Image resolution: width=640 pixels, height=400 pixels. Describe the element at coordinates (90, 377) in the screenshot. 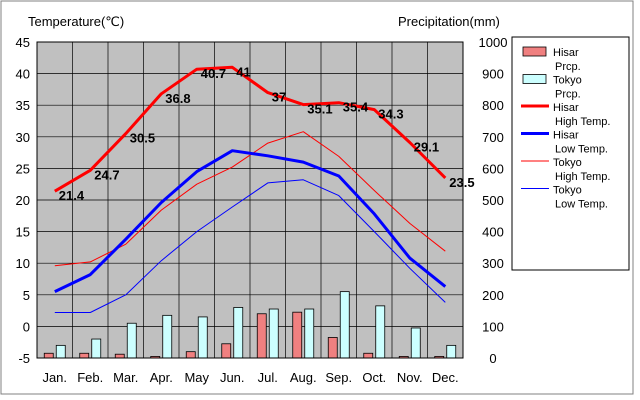

I see `x-tick-label: Feb.` at that location.